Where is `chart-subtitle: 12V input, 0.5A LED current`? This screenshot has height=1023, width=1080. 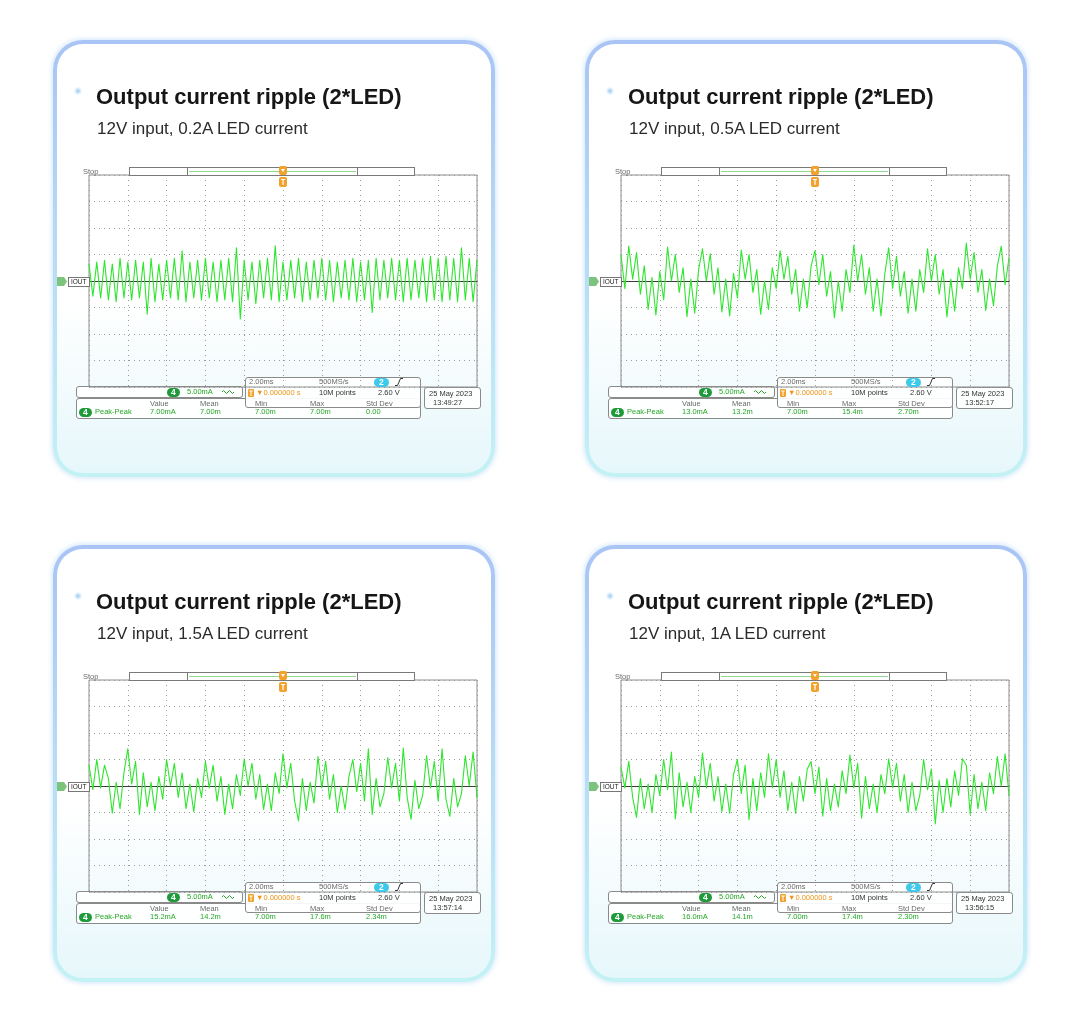 chart-subtitle: 12V input, 0.5A LED current is located at coordinates (735, 128).